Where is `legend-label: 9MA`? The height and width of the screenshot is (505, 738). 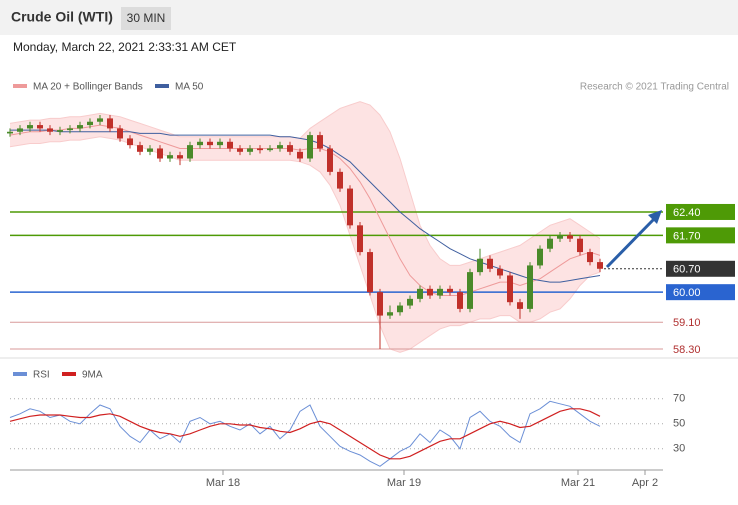
legend-label: 9MA is located at coordinates (92, 375).